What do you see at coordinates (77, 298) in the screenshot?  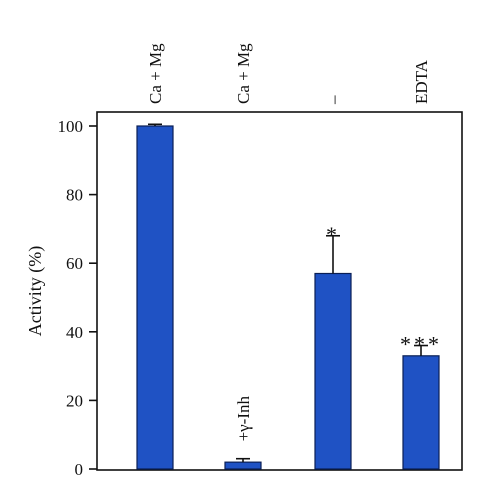 I see `y-axis-ticks: 0 20 40 60 80 100` at bounding box center [77, 298].